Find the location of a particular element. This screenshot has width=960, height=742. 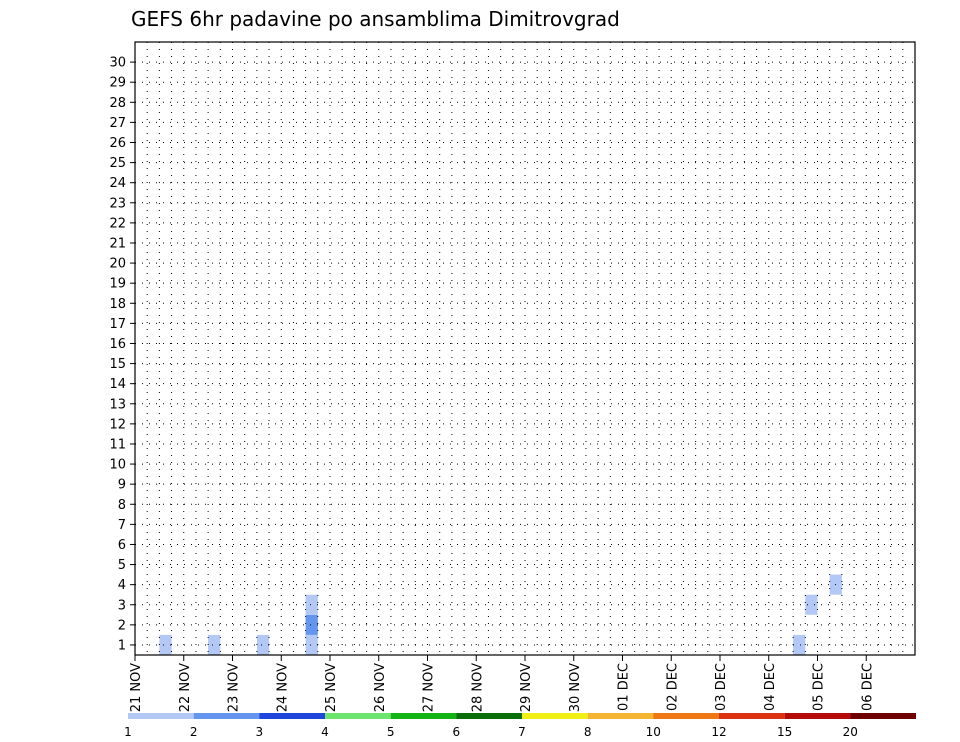

y-tick-label: 3 is located at coordinates (122, 605).